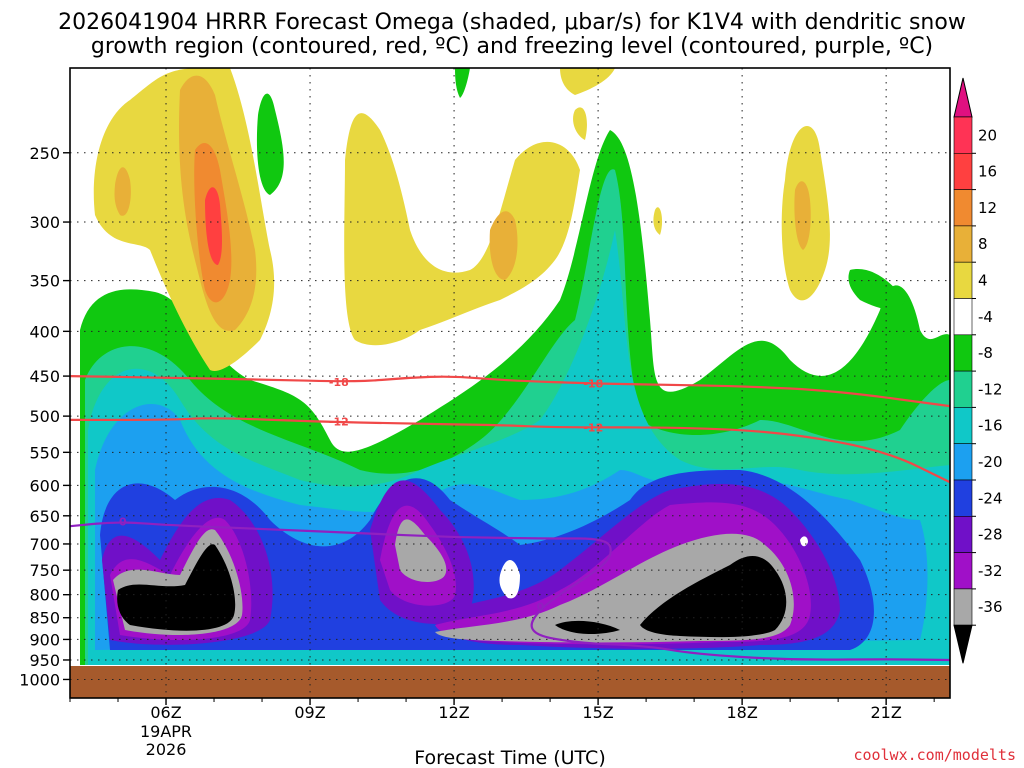  What do you see at coordinates (597, 712) in the screenshot?
I see `x-tick-label: 15Z` at bounding box center [597, 712].